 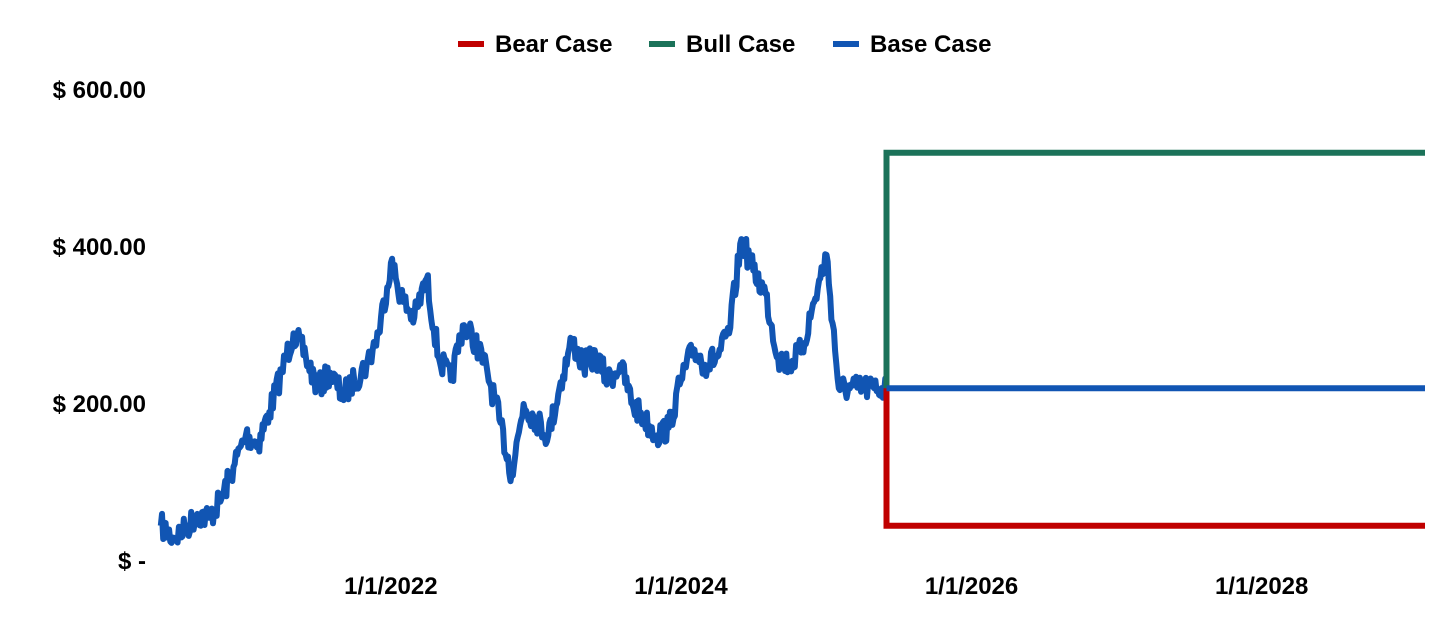 I want to click on y-tick-label: $ 600.00, so click(x=99, y=90).